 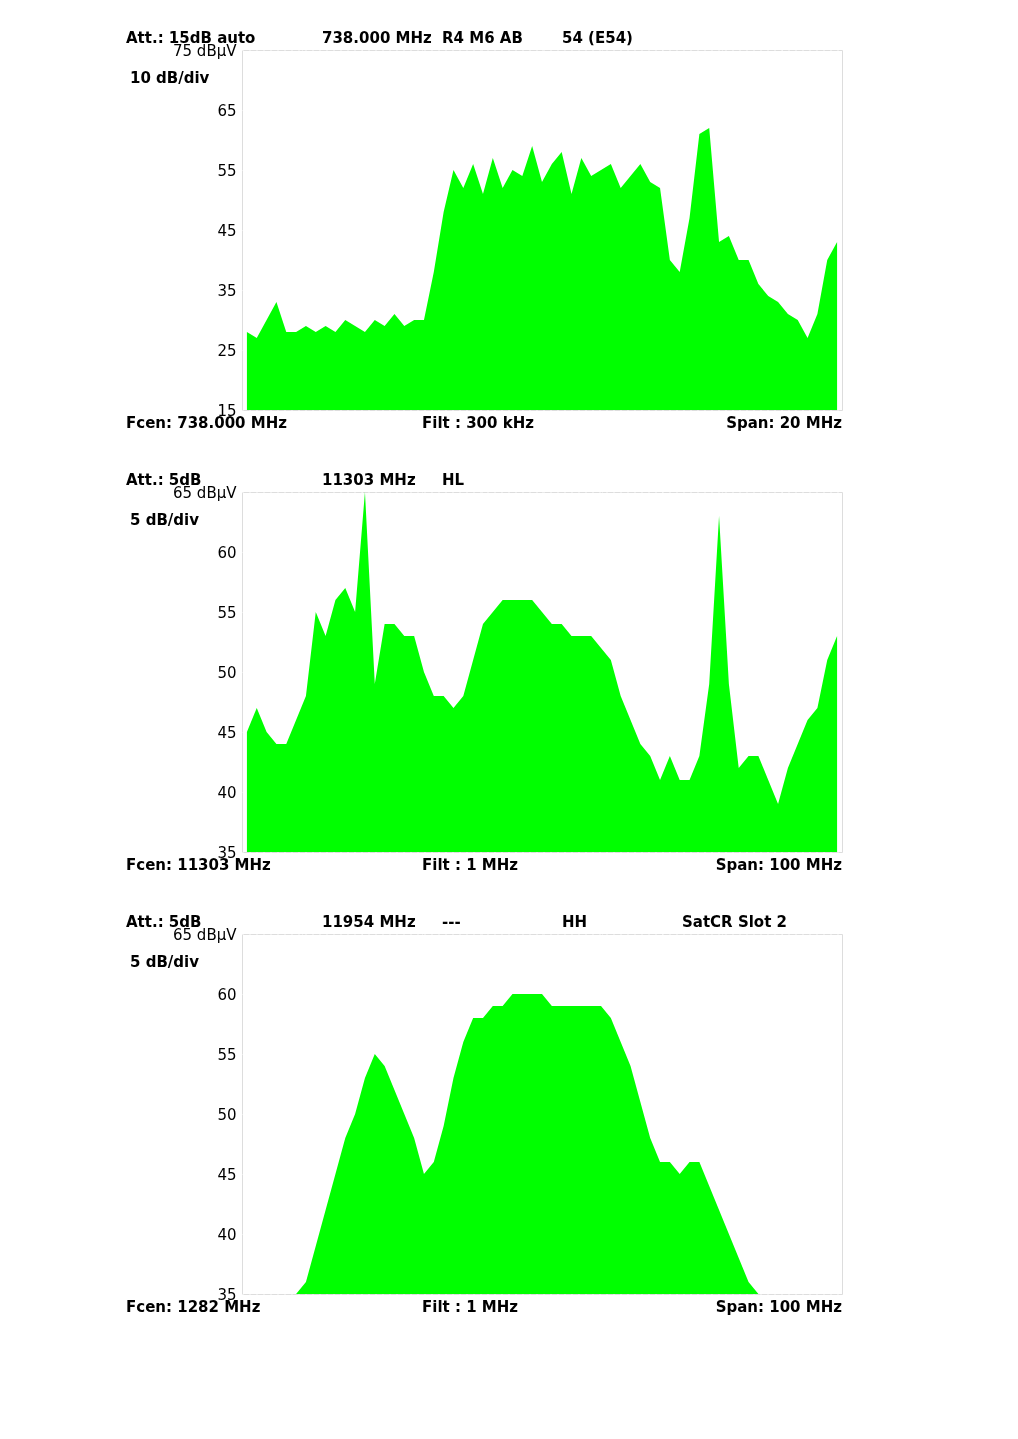 What do you see at coordinates (377, 38) in the screenshot?
I see `text: 738.000 MHz` at bounding box center [377, 38].